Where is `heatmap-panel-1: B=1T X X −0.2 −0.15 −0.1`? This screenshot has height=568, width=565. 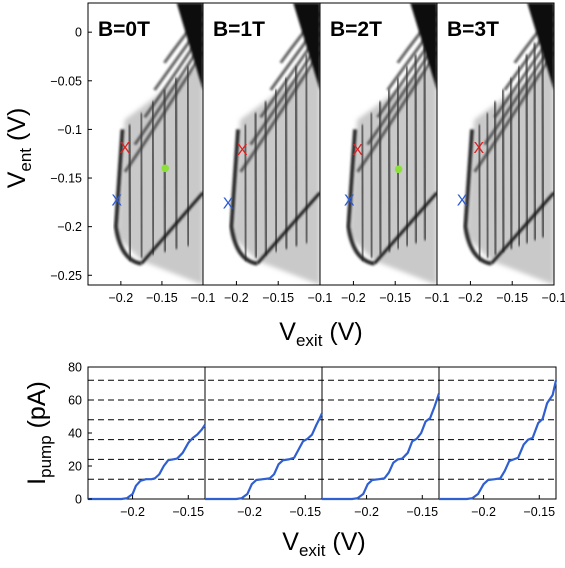
heatmap-panel-1: B=1T X X −0.2 −0.15 −0.1 is located at coordinates (267, 153).